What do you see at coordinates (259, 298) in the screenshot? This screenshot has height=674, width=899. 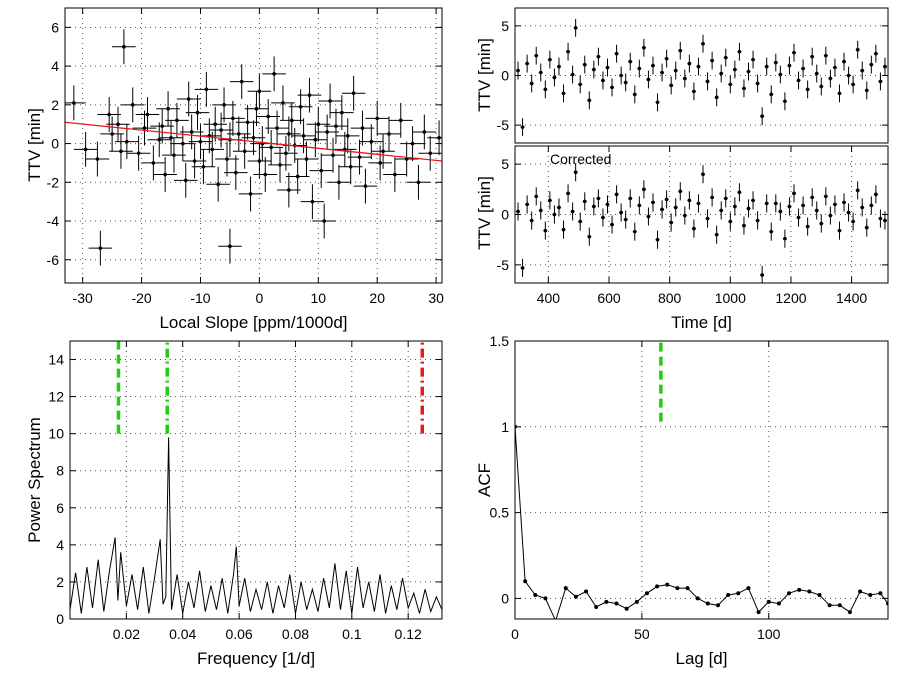 I see `x-tick-label: 0` at bounding box center [259, 298].